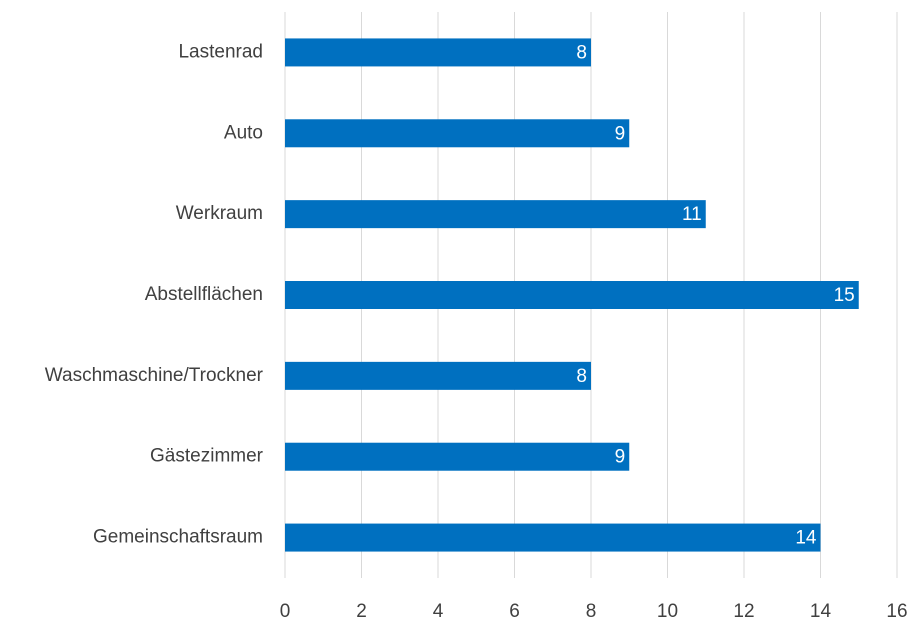 The height and width of the screenshot is (635, 911). Describe the element at coordinates (896, 611) in the screenshot. I see `x-tick-label: 16` at that location.